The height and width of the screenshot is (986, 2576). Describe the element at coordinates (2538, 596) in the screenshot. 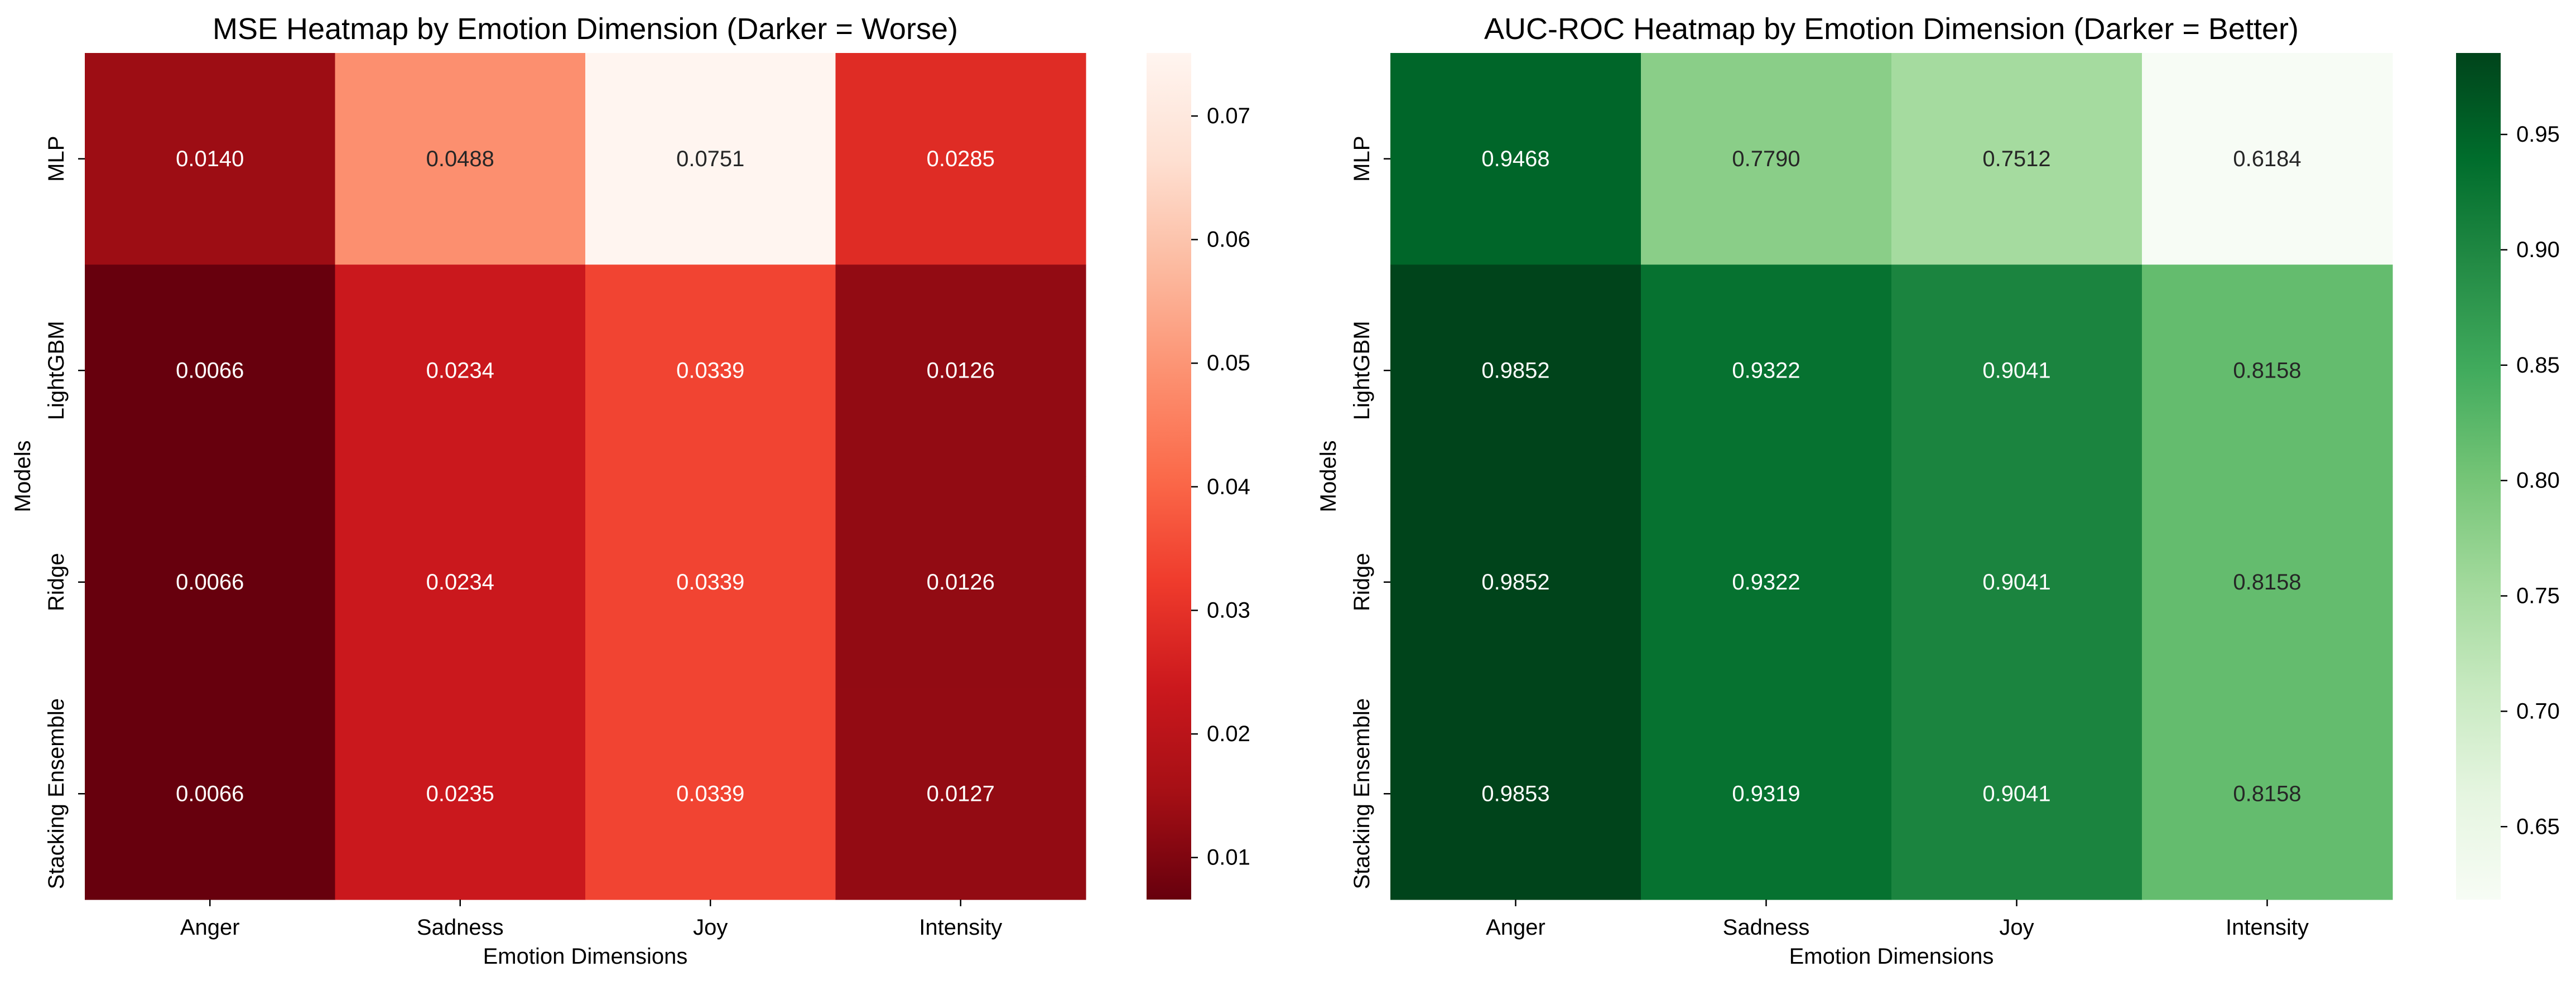

I see `colorbar-tick-label: 0.75` at that location.